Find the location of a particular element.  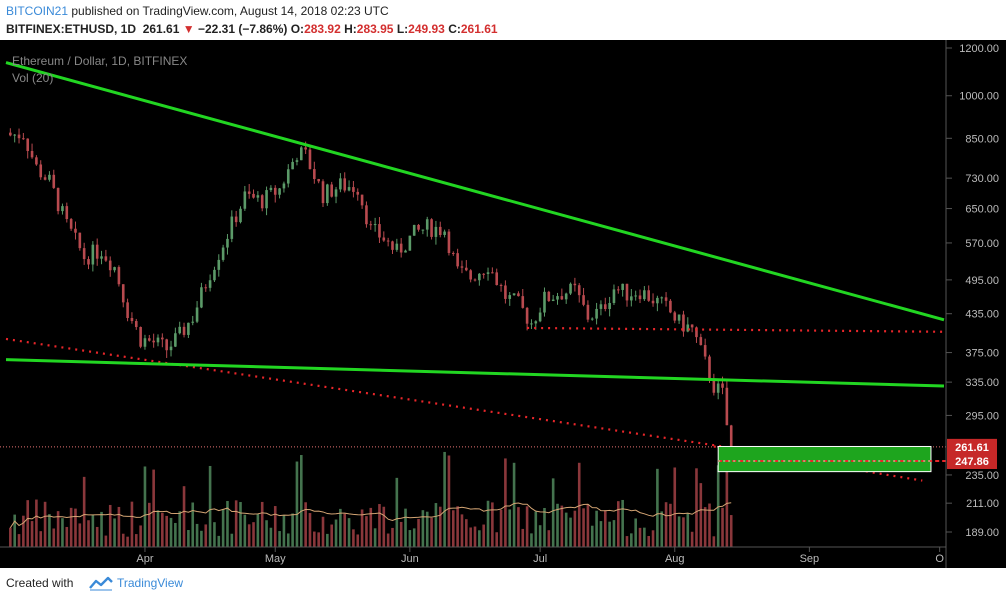

tradingview-logo-icon is located at coordinates (101, 583).